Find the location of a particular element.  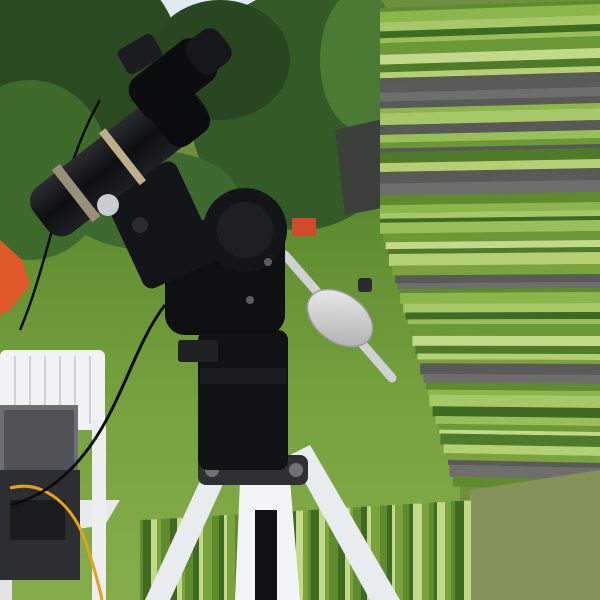

tripod is located at coordinates (272, 522).